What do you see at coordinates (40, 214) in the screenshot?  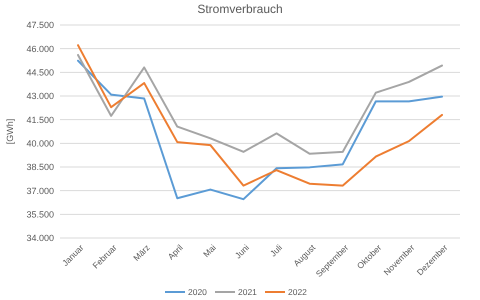 I see `y-tick-label: 35.500` at bounding box center [40, 214].